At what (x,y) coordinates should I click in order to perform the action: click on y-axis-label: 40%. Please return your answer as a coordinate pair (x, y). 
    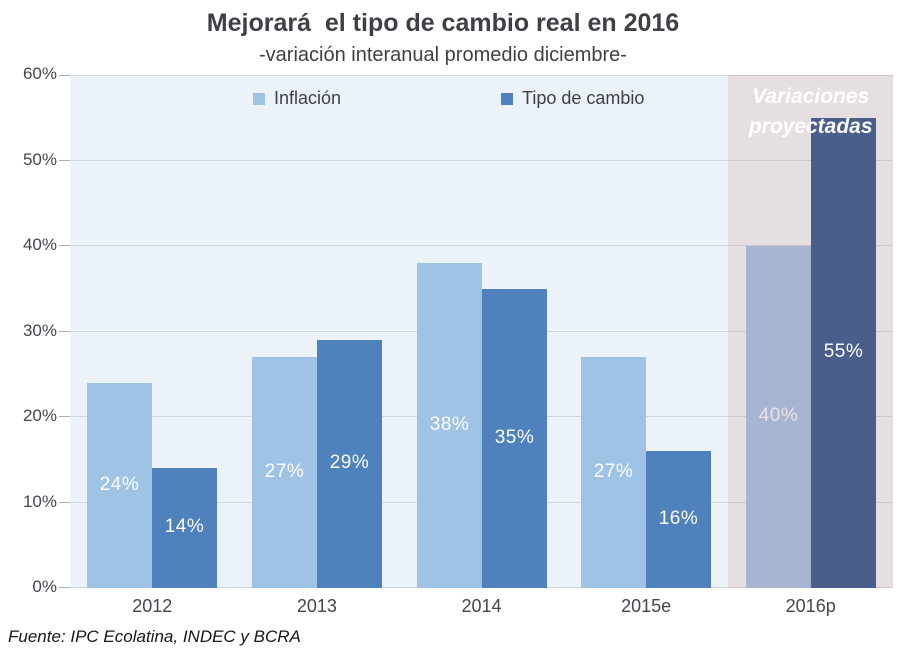
    Looking at the image, I should click on (39, 244).